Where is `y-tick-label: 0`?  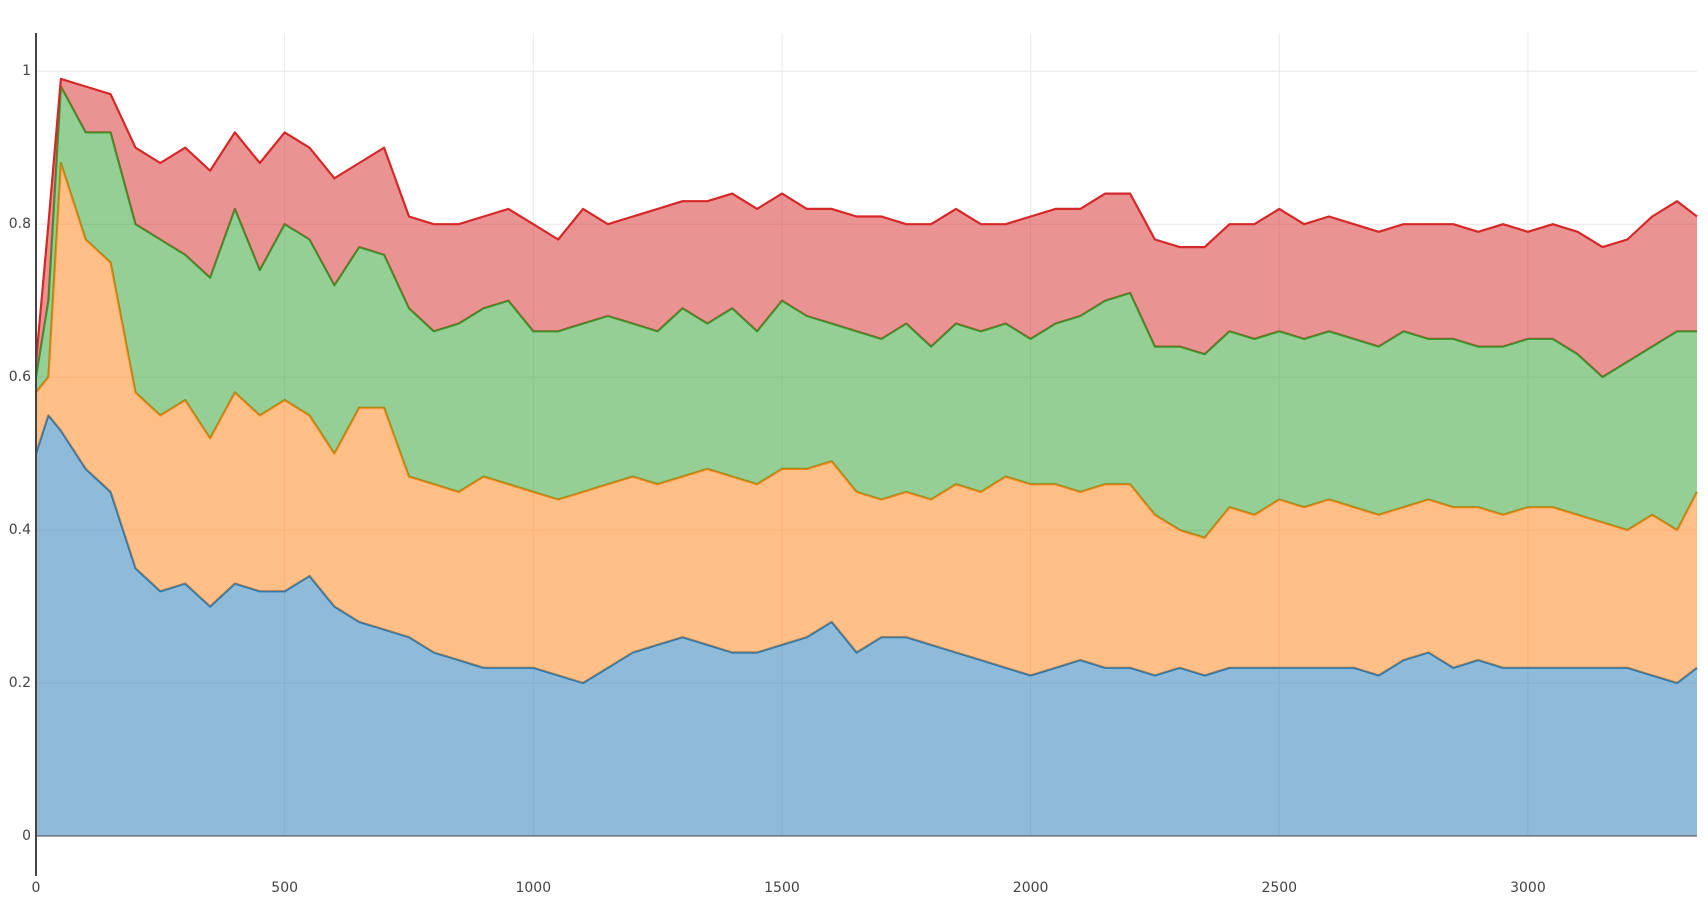 y-tick-label: 0 is located at coordinates (26, 836).